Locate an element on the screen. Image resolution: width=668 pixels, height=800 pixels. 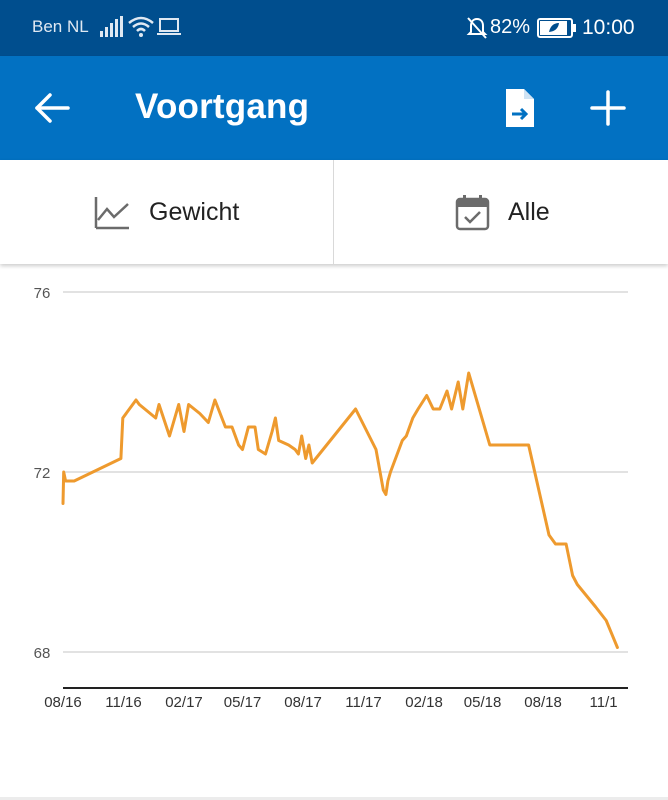
laptop-icon is located at coordinates (169, 26).